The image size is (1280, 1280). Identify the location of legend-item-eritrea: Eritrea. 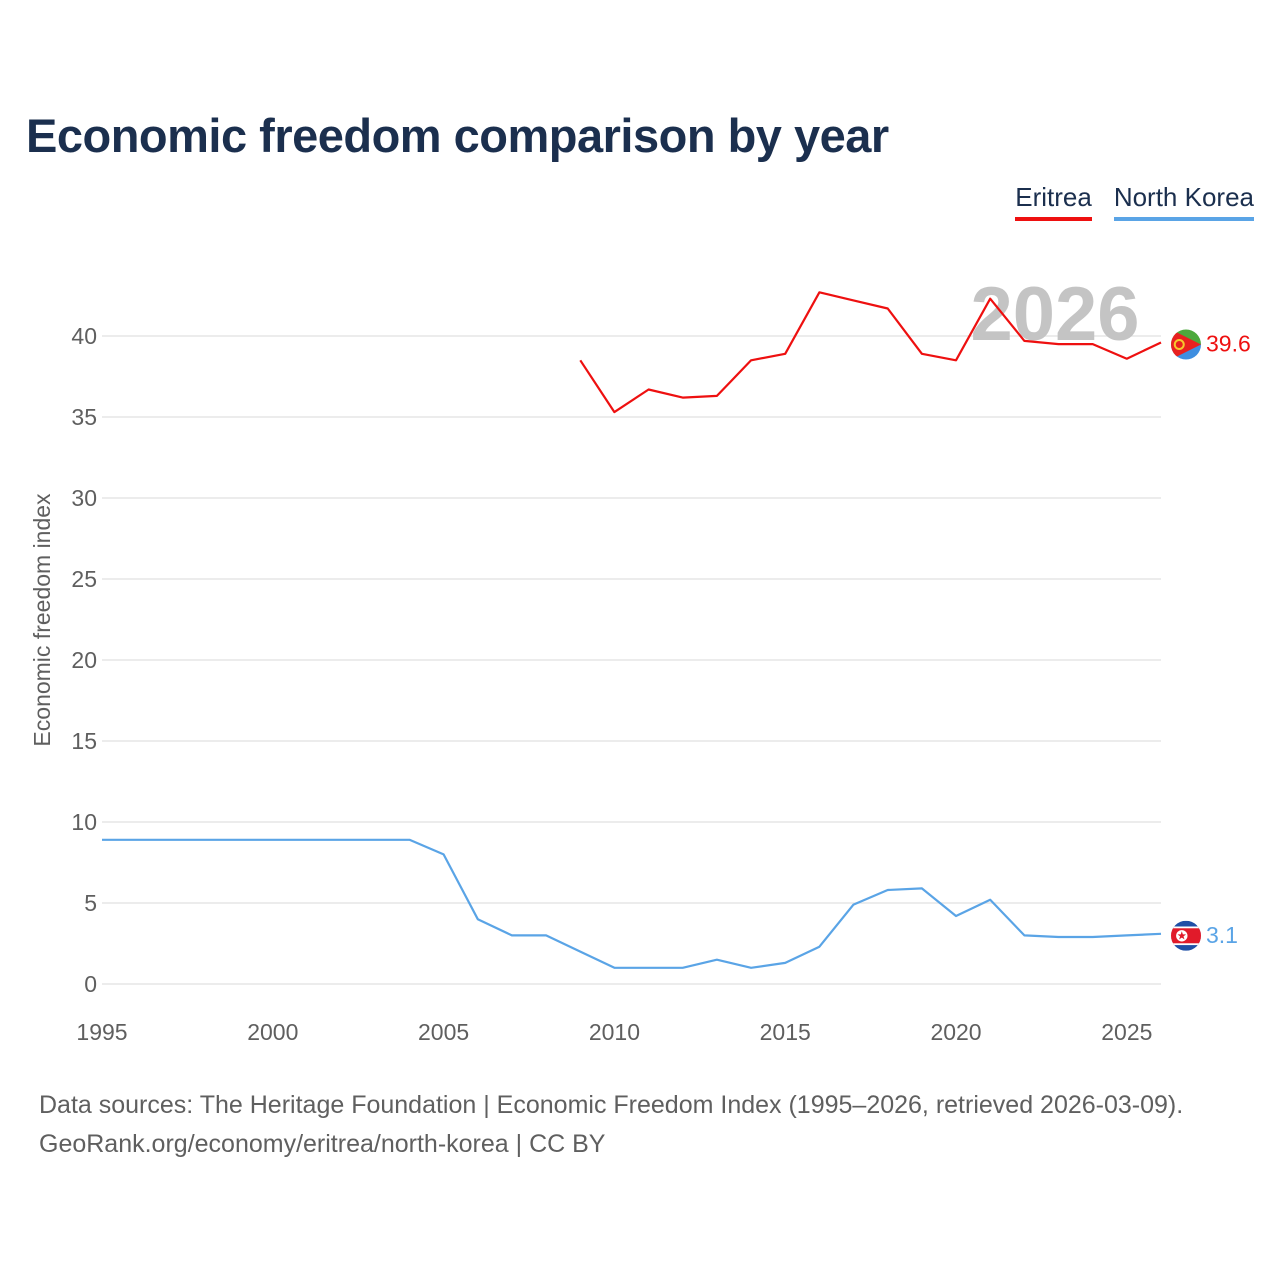
(1053, 201).